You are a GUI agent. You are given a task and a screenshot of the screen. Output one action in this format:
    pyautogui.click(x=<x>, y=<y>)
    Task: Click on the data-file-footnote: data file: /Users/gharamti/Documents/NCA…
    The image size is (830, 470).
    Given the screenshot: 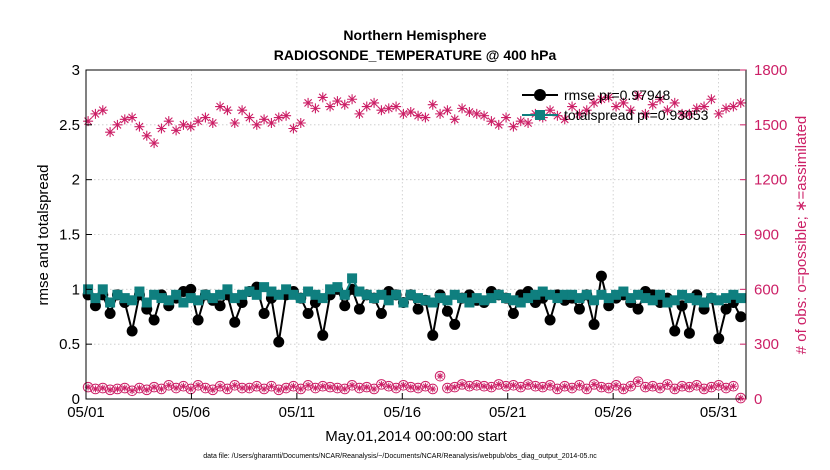 What is the action you would take?
    pyautogui.click(x=400, y=456)
    